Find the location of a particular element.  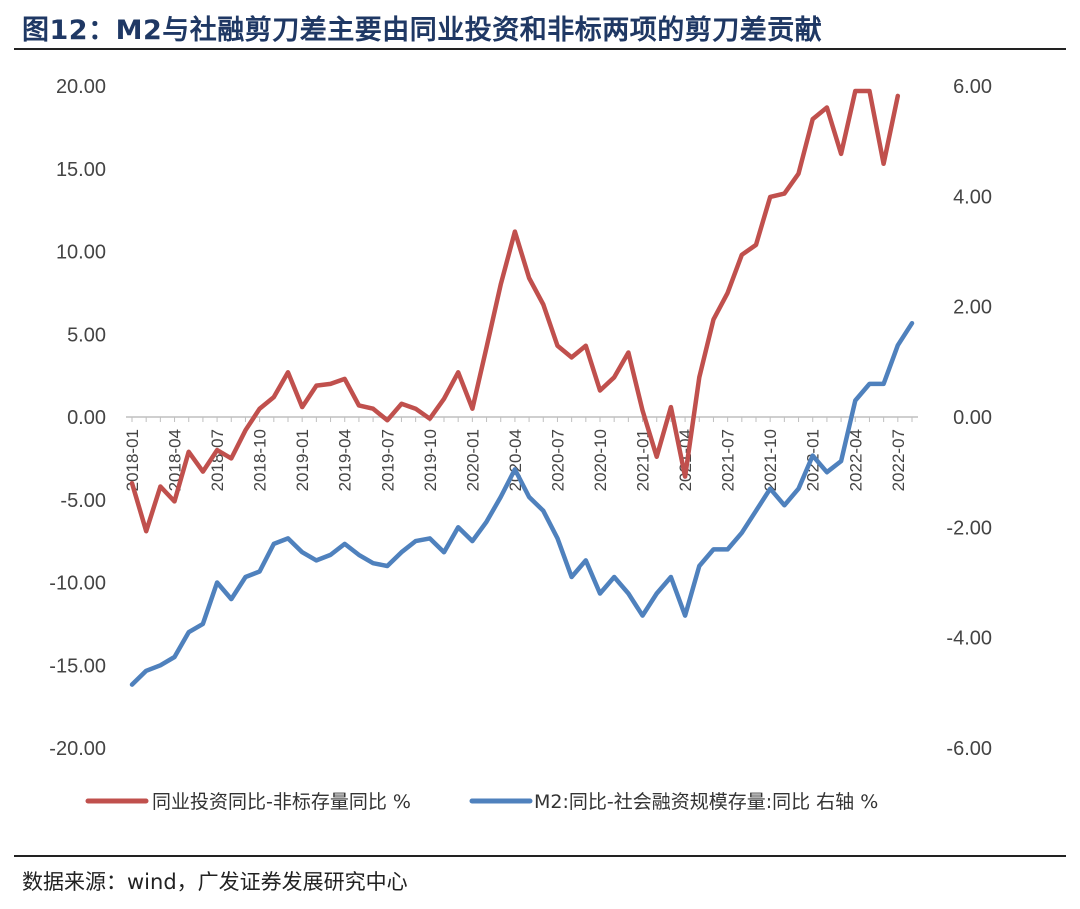

x-tick-label: 2021-07 is located at coordinates (728, 460).